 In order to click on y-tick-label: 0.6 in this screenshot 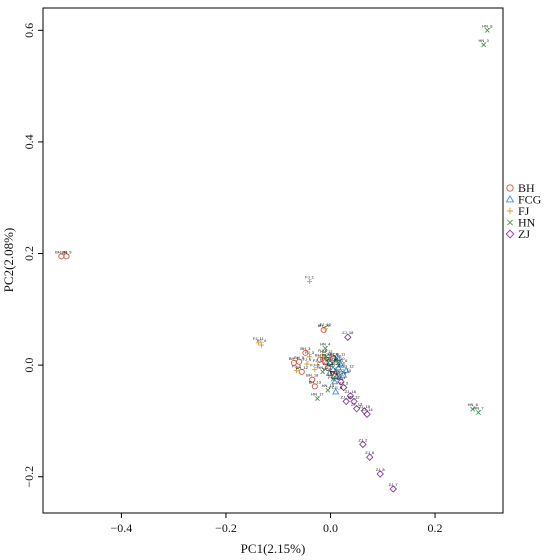, I will do `click(29, 30)`.